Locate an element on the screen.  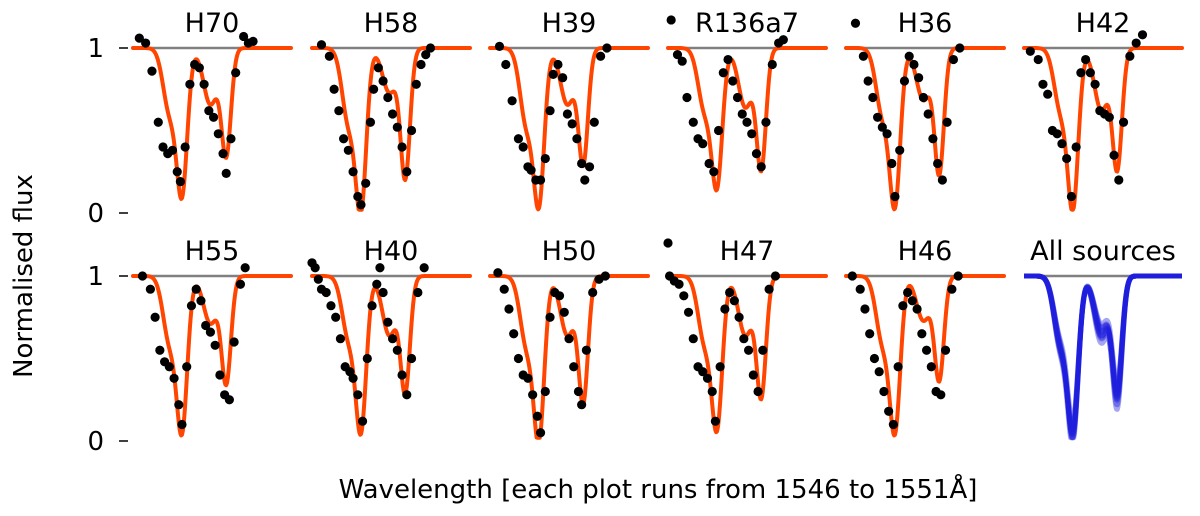
panel-title: All sources is located at coordinates (1103, 251).